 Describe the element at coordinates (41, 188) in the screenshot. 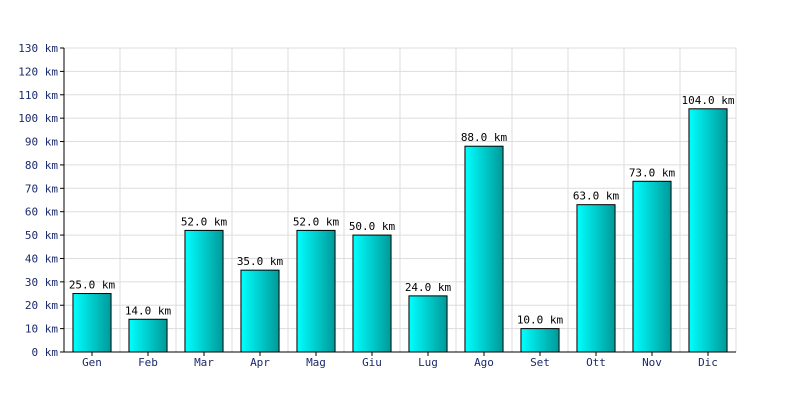

I see `y-tick-label: 70 km` at that location.